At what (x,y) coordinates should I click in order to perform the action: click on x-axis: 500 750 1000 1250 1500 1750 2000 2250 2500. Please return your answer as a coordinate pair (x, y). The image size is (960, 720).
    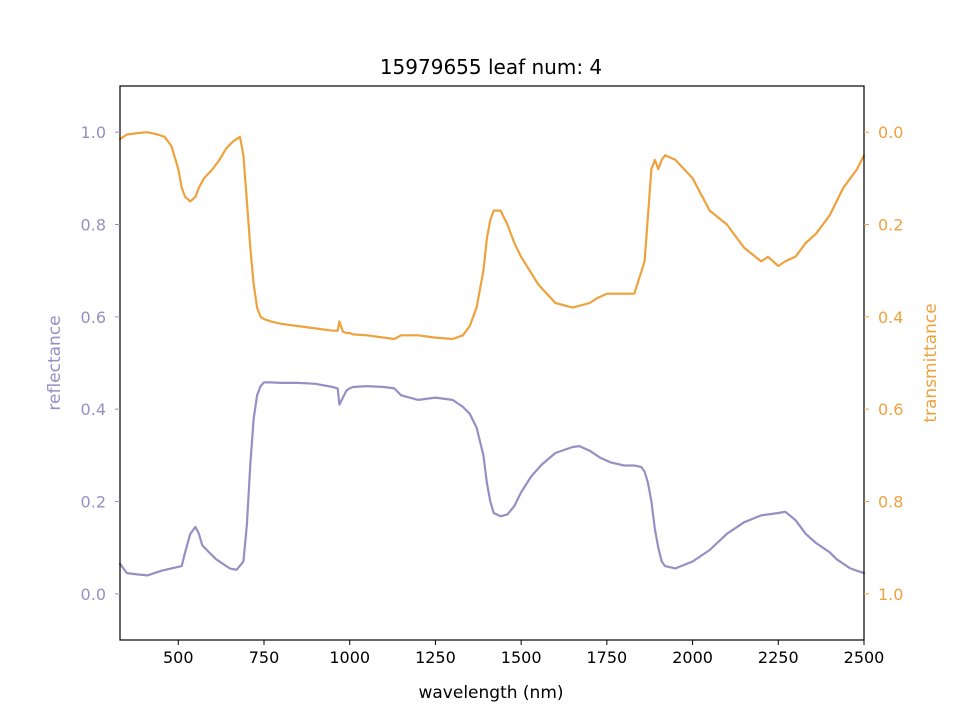
    Looking at the image, I should click on (523, 653).